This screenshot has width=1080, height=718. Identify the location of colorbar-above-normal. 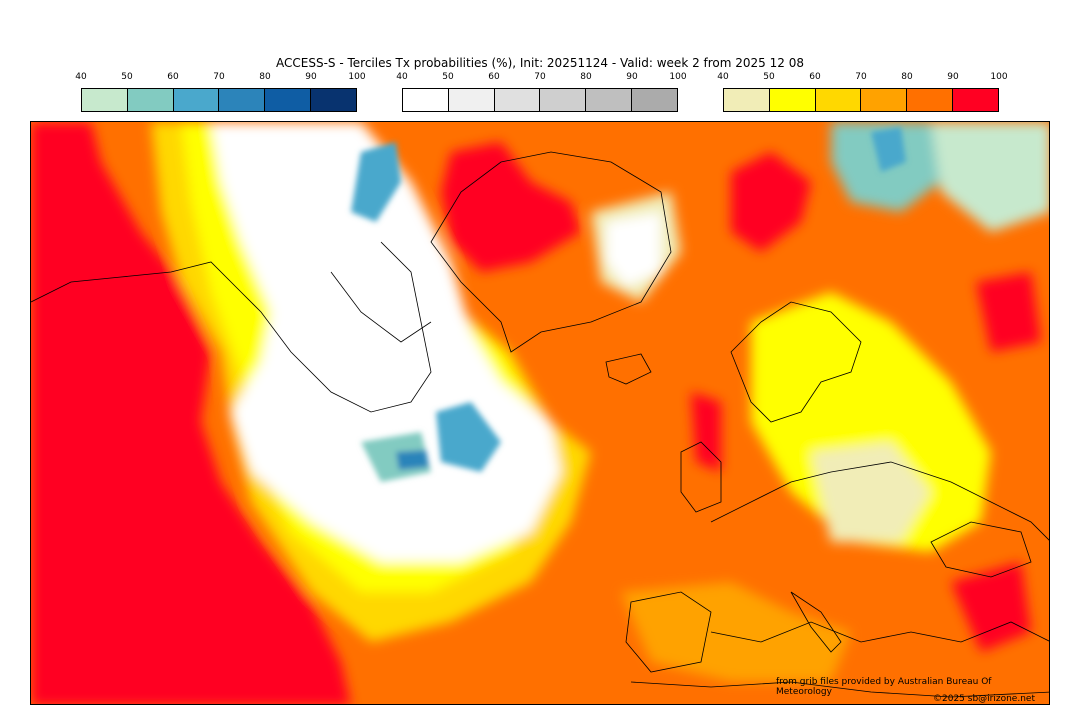
(861, 100).